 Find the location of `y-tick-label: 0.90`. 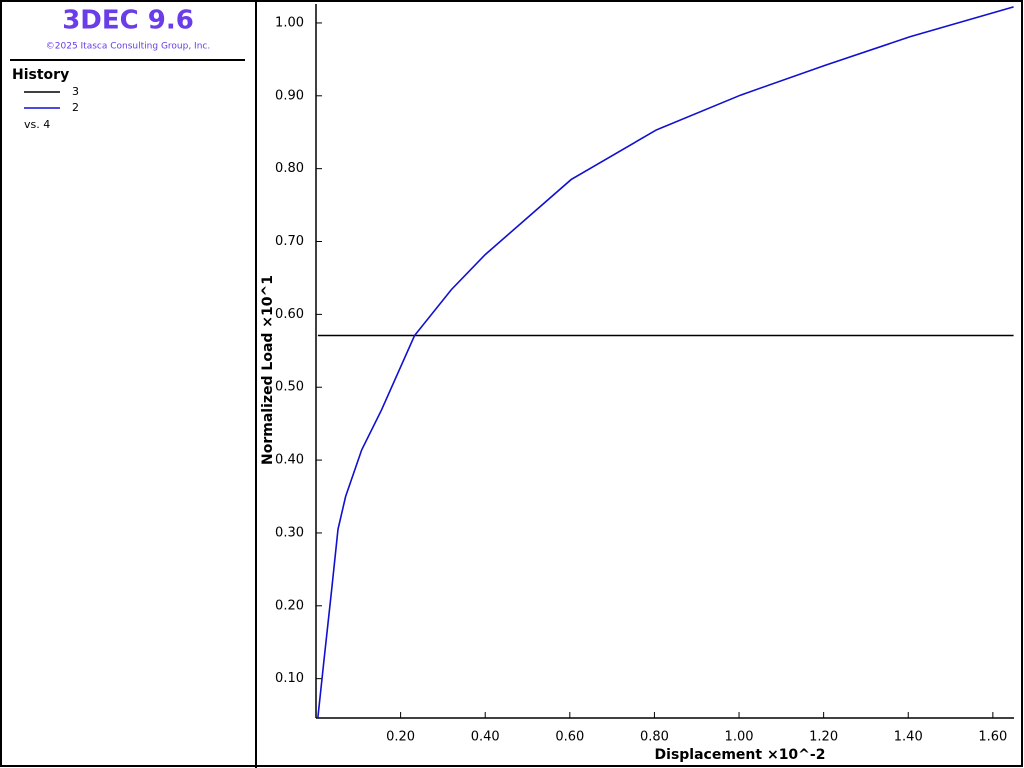

y-tick-label: 0.90 is located at coordinates (289, 95).